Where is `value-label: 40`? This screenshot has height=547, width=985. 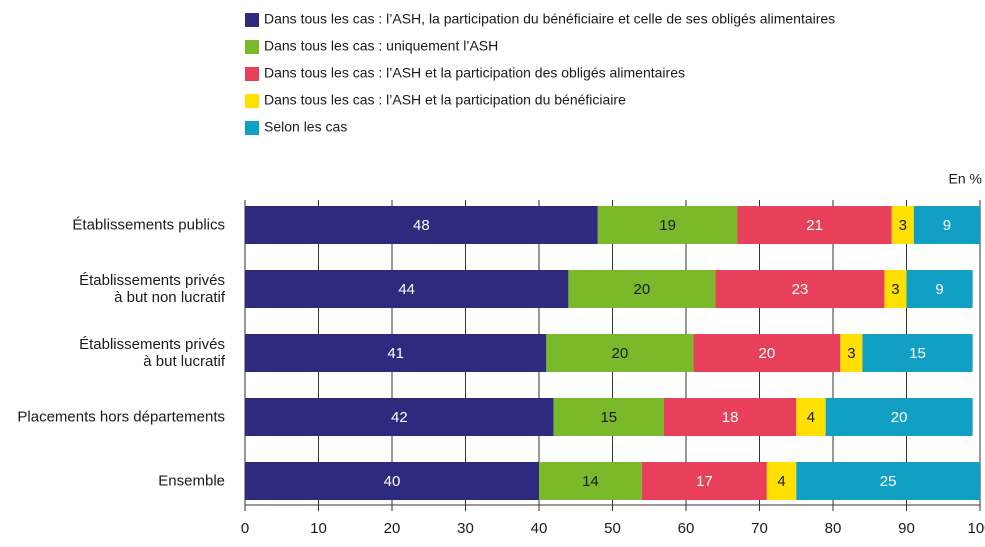 value-label: 40 is located at coordinates (392, 481).